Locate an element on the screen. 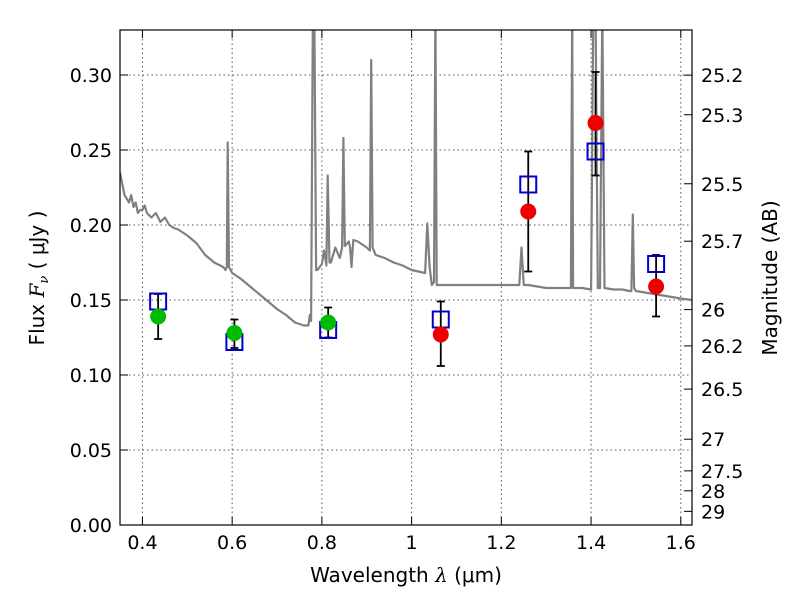 This screenshot has height=600, width=800. magnitude-tick-label: 25.5 is located at coordinates (722, 185).